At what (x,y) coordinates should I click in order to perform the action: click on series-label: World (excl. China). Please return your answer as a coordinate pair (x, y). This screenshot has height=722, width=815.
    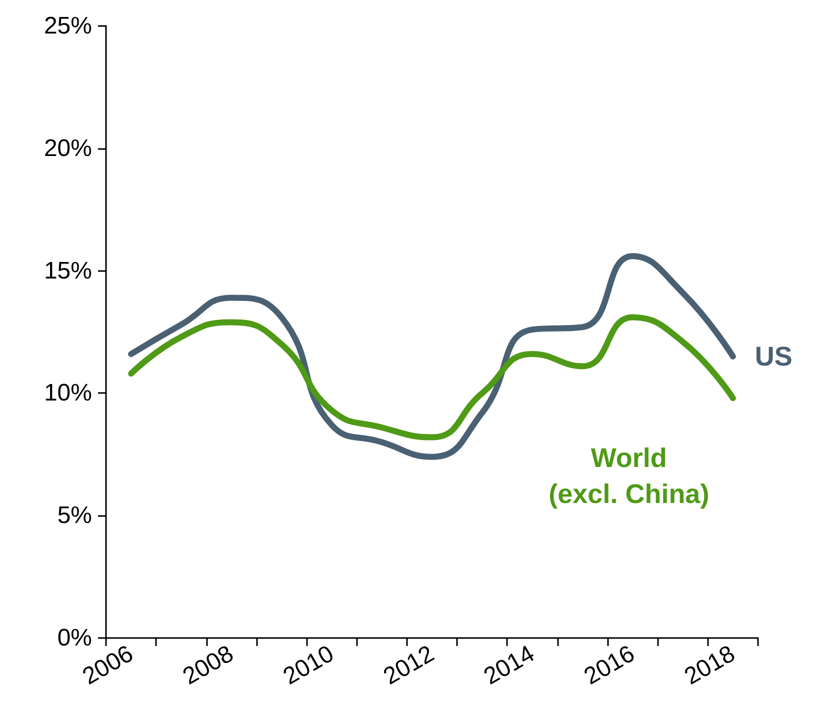
    Looking at the image, I should click on (629, 476).